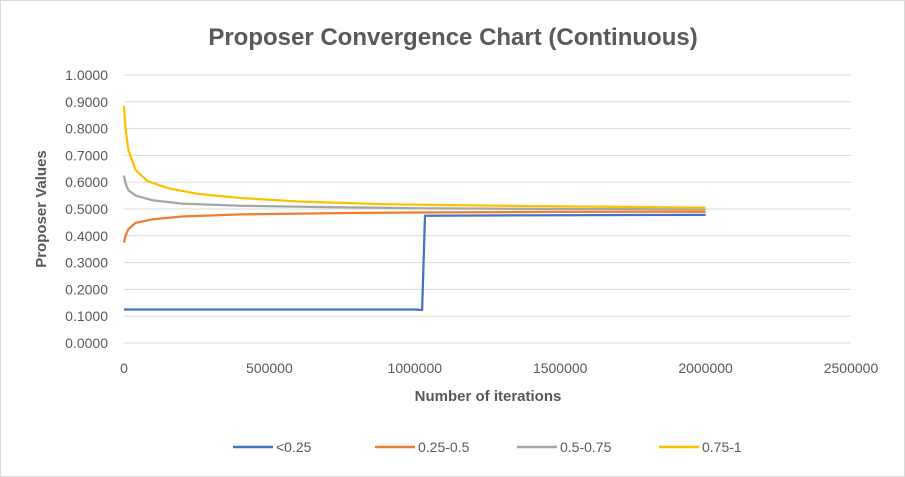 The height and width of the screenshot is (477, 905). What do you see at coordinates (86, 343) in the screenshot?
I see `y-tick-label: 0.0000` at bounding box center [86, 343].